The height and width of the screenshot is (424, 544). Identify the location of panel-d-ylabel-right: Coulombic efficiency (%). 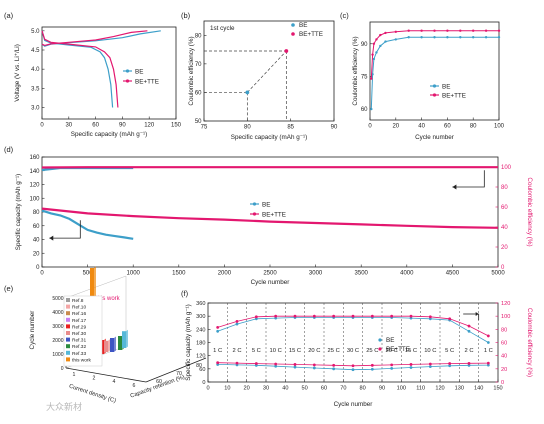
(529, 211).